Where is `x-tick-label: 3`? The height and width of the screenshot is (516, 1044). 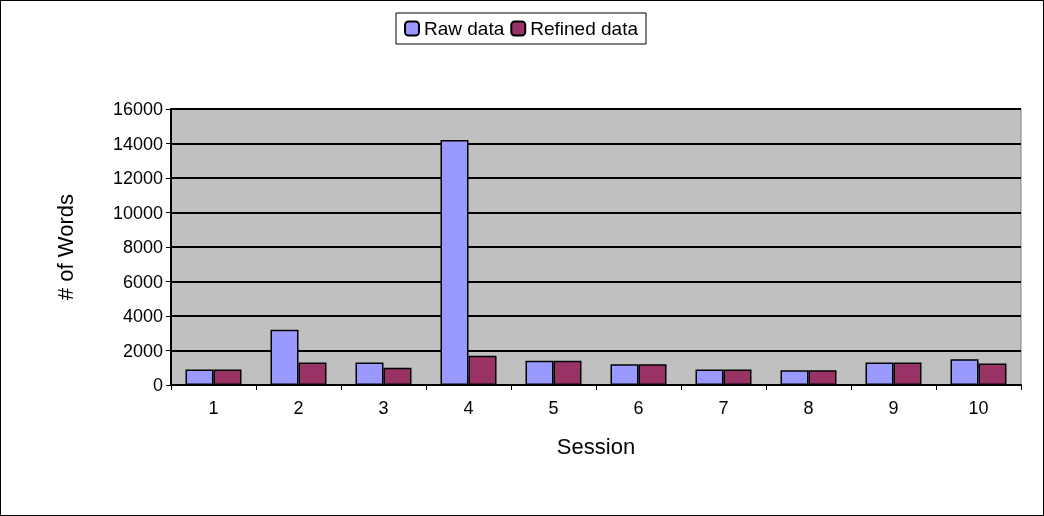
x-tick-label: 3 is located at coordinates (383, 408).